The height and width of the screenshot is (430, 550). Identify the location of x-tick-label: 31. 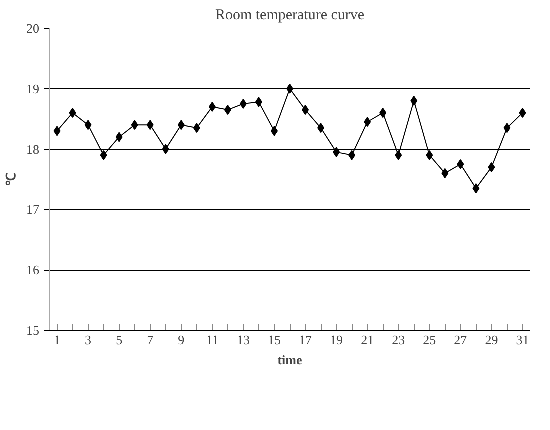
(523, 340).